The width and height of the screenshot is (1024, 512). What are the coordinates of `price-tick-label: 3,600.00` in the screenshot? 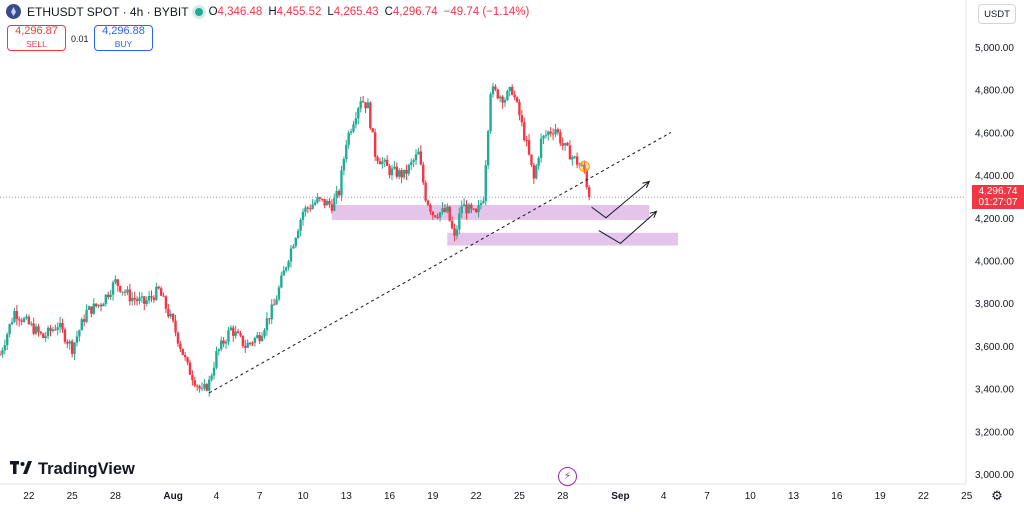 It's located at (994, 347).